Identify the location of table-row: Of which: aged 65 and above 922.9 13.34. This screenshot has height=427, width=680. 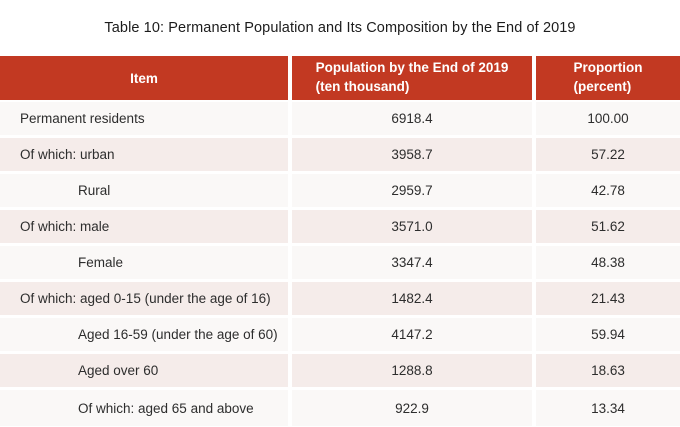
(340, 408).